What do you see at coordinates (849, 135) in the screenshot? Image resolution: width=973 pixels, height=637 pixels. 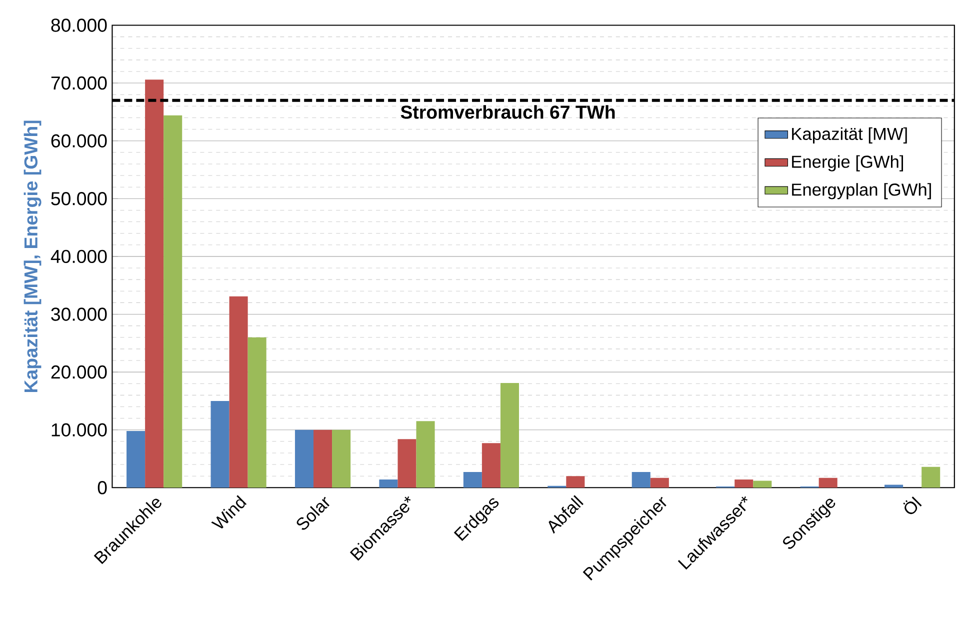 I see `legend-label: Kapazität [MW]` at bounding box center [849, 135].